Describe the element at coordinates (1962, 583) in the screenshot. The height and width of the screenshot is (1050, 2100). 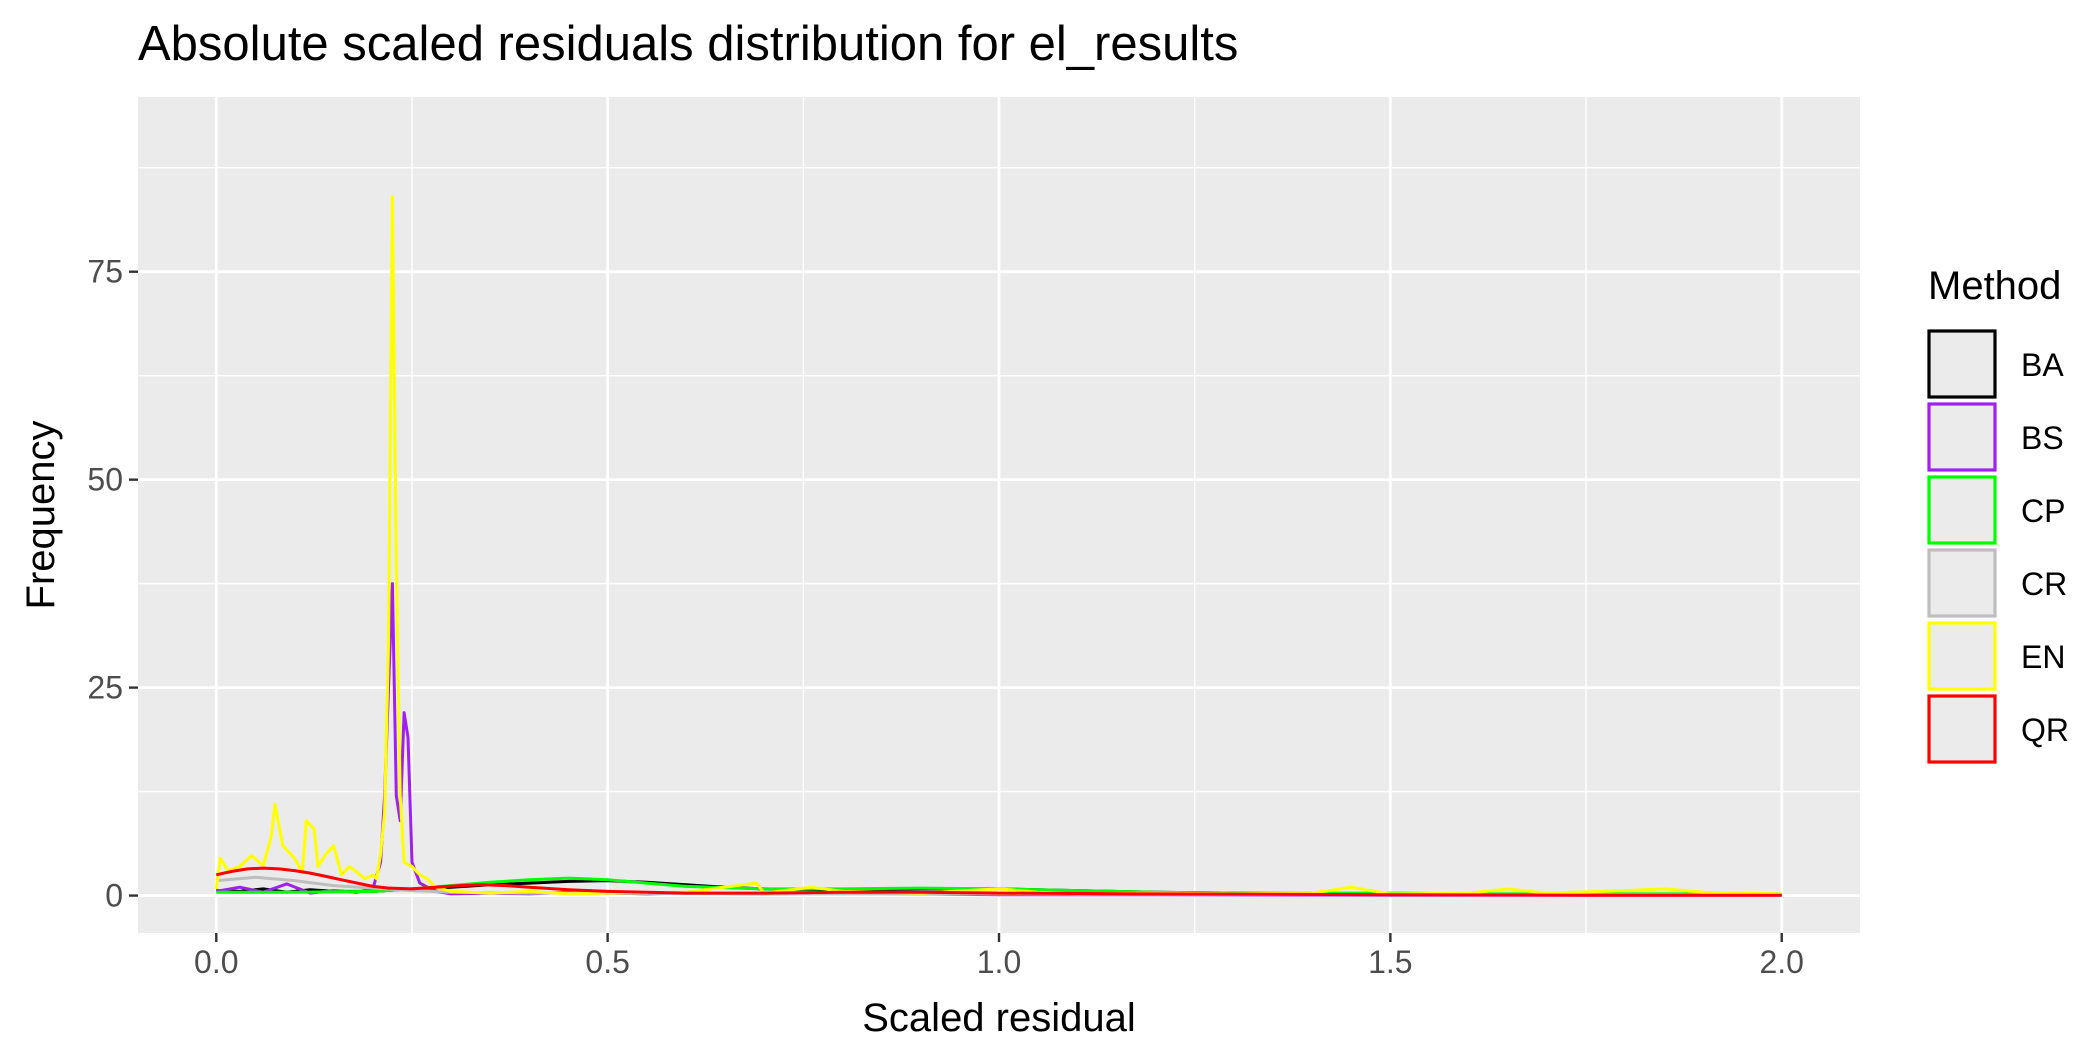
I see `legend-key-cr` at that location.